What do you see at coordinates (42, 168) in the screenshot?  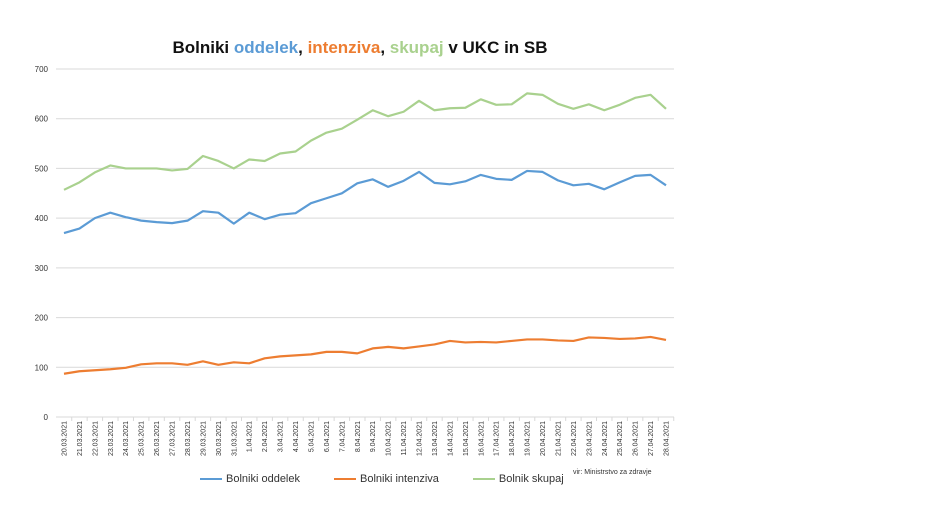 I see `y-tick-label: 500` at bounding box center [42, 168].